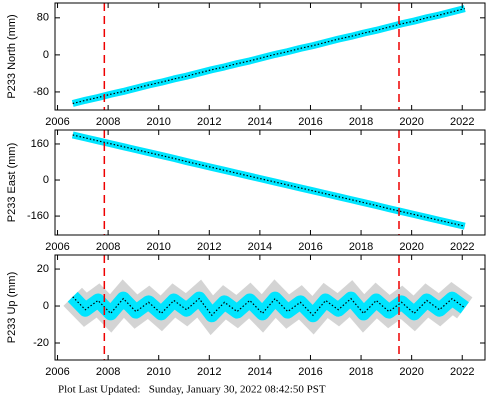  Describe the element at coordinates (41, 92) in the screenshot. I see `y-tick-label: -80` at that location.